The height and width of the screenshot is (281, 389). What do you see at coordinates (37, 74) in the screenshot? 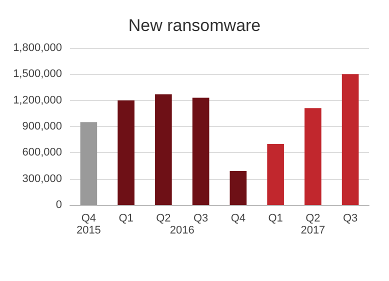
I see `y-tick-label: 1,500,000` at bounding box center [37, 74].